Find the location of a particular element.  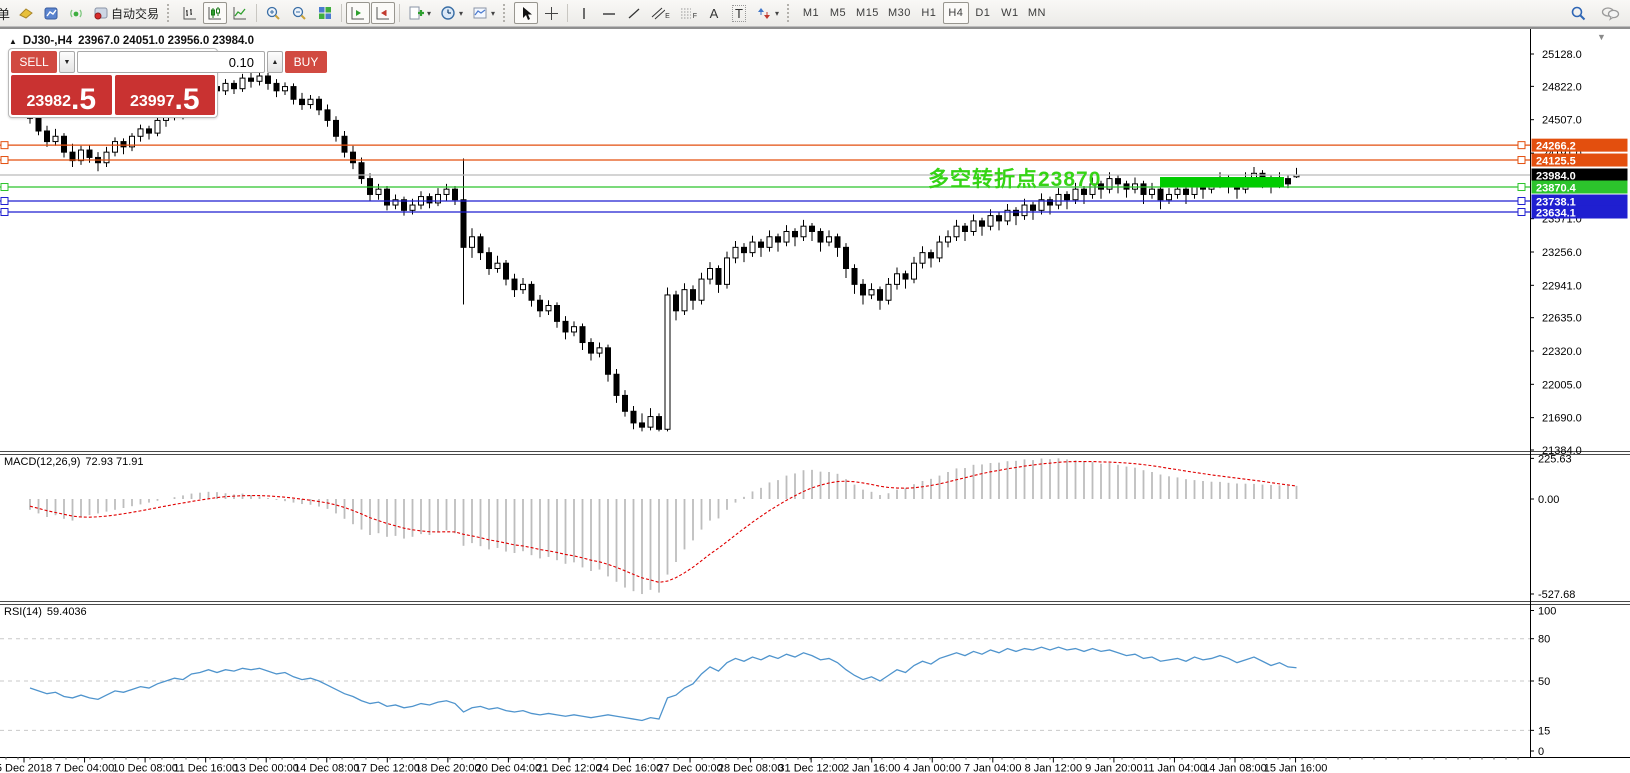

equidistant-channel-tool-button: E is located at coordinates (660, 13).